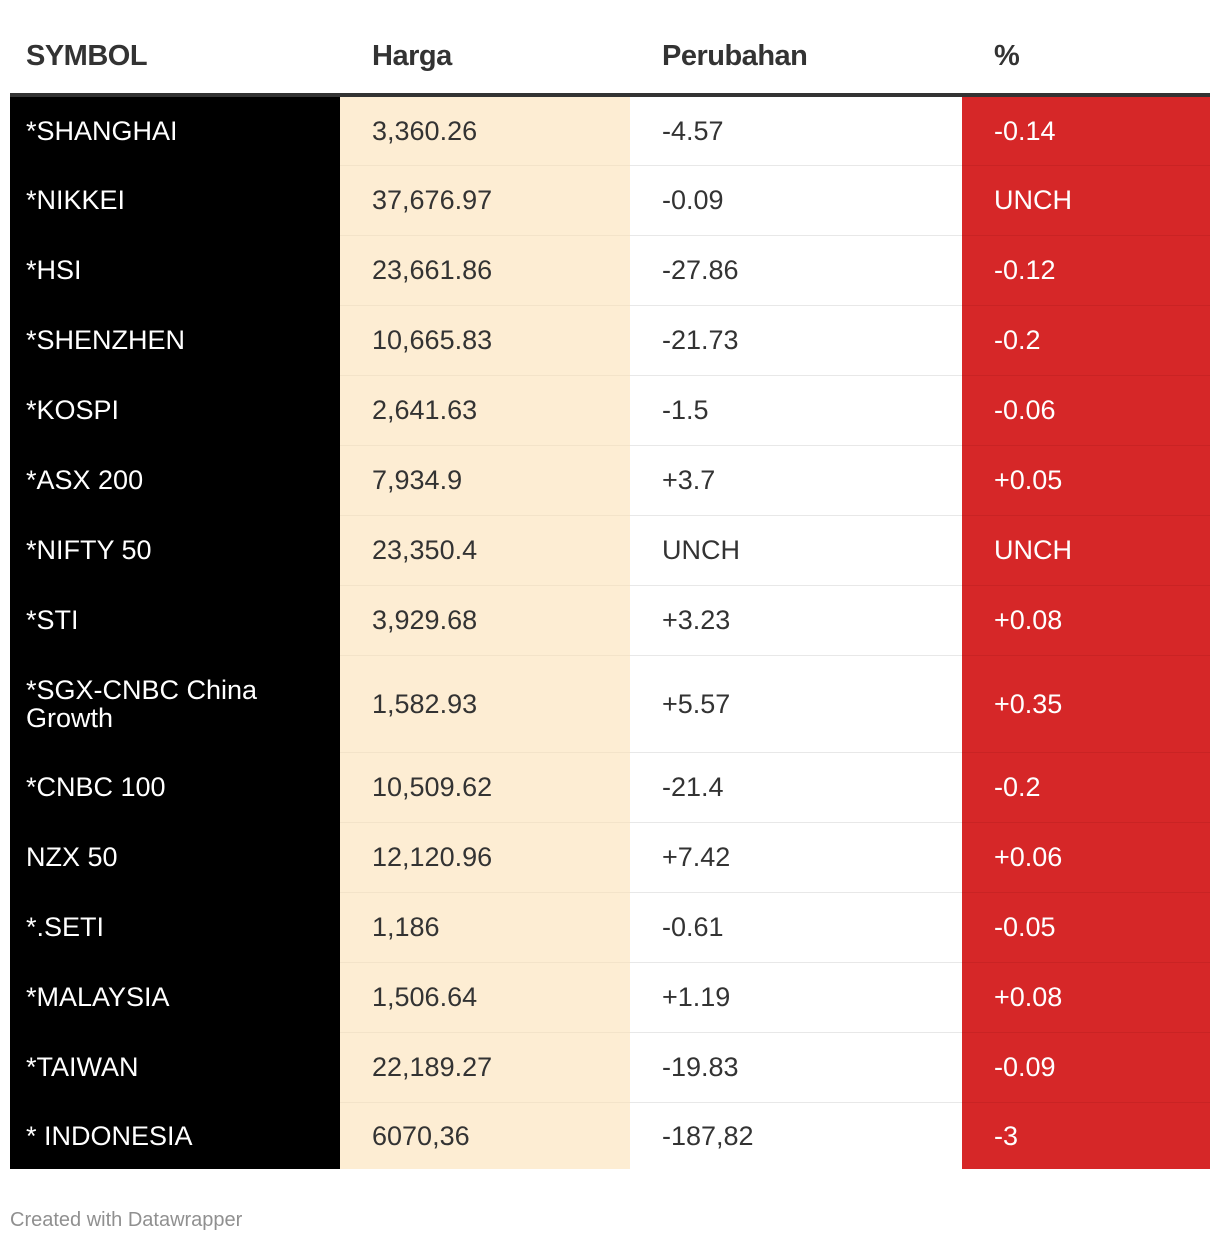 The height and width of the screenshot is (1246, 1220). I want to click on symbol-cell: *SGX-CNBC China Growth, so click(175, 704).